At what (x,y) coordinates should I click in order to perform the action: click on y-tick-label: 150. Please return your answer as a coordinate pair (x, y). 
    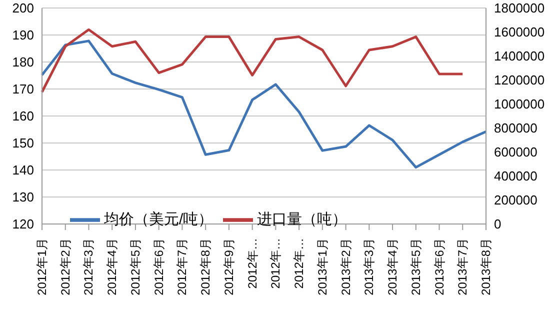
    Looking at the image, I should click on (23, 143).